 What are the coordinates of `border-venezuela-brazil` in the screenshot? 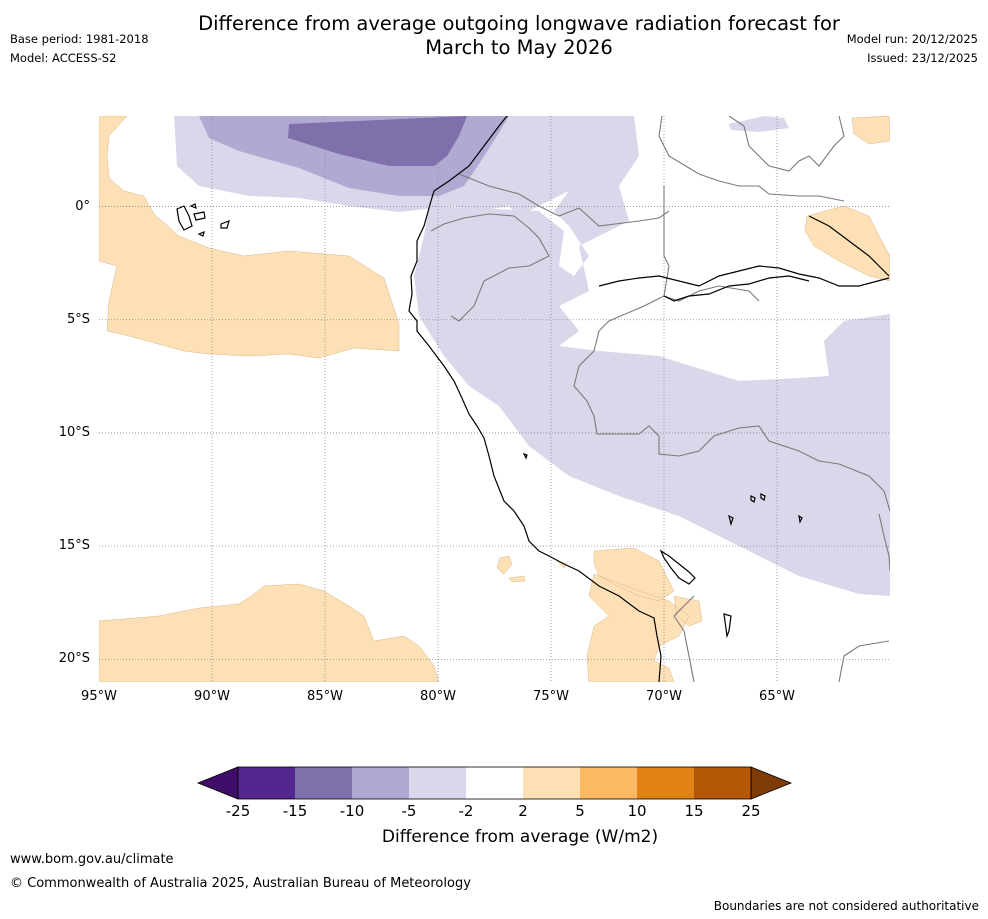 It's located at (786, 144).